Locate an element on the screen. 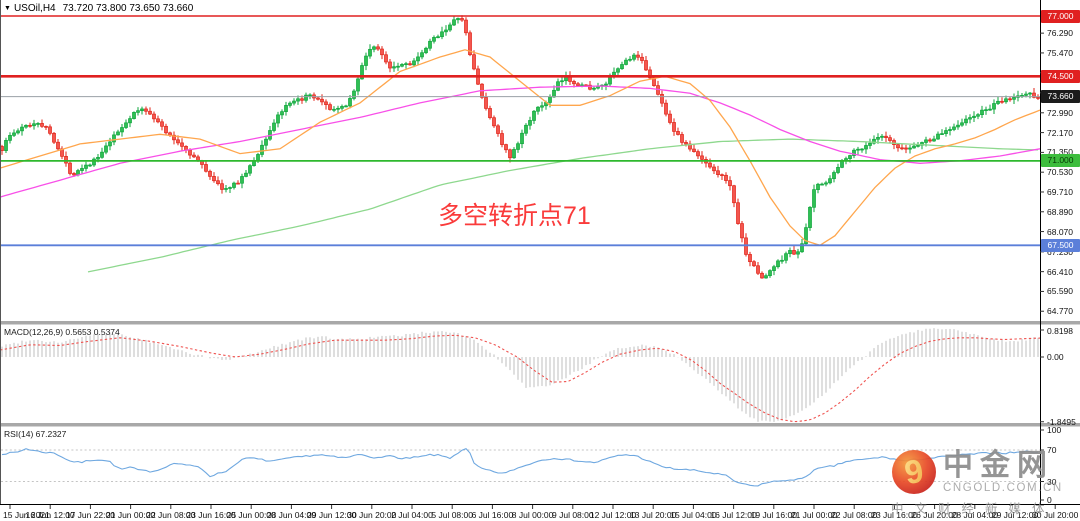  time-tick-label: 22 Jul 08:00 is located at coordinates (854, 515).